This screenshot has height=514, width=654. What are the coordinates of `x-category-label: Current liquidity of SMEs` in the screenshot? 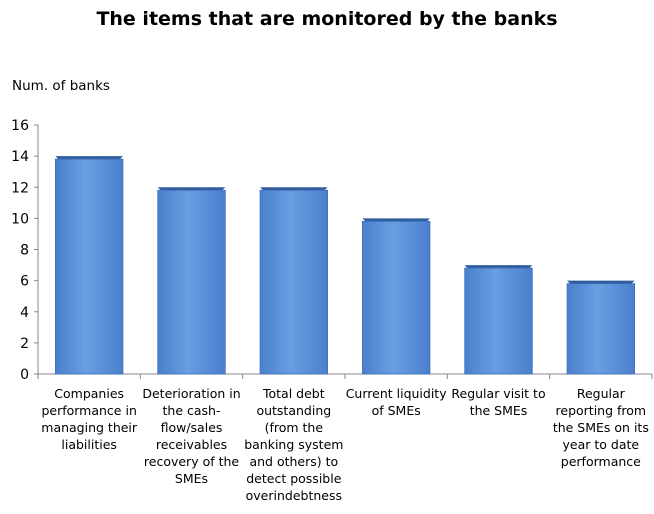 It's located at (397, 402).